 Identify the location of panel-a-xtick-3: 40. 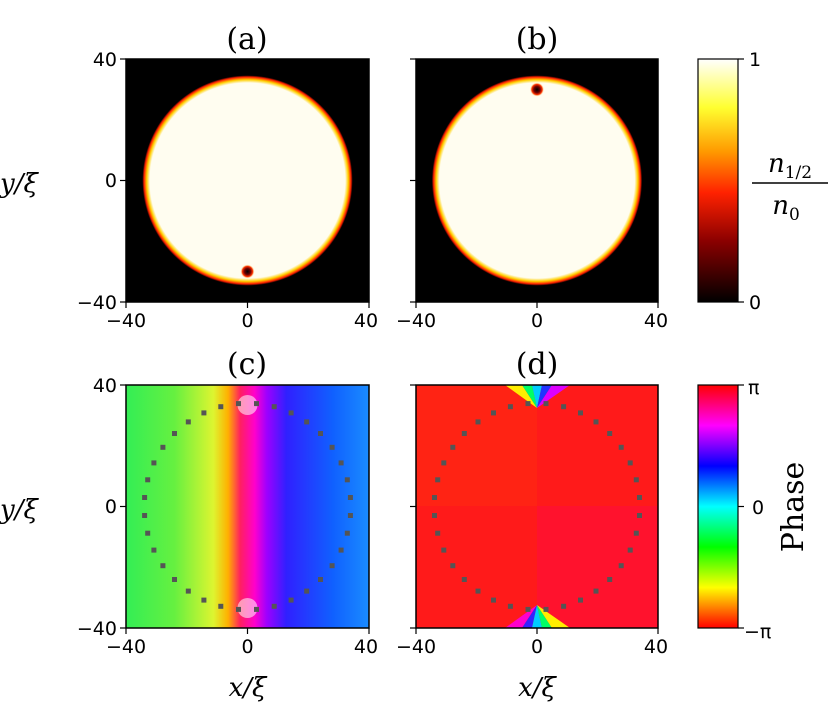
(366, 321).